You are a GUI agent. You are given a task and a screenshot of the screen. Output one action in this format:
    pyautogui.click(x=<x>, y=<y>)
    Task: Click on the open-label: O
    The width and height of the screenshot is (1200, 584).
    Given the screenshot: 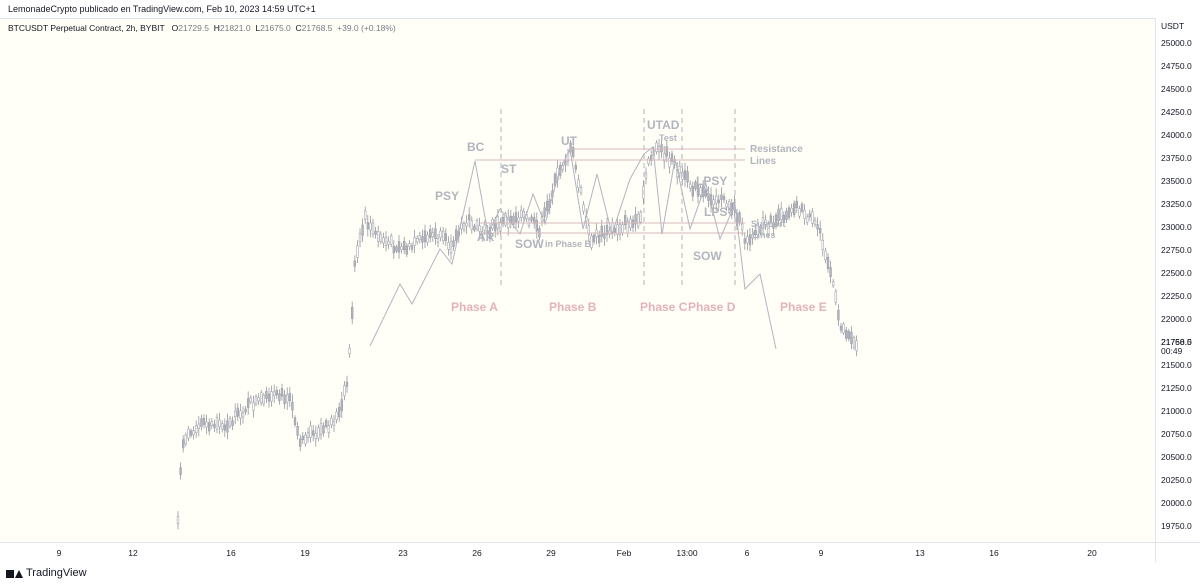 What is the action you would take?
    pyautogui.click(x=175, y=28)
    